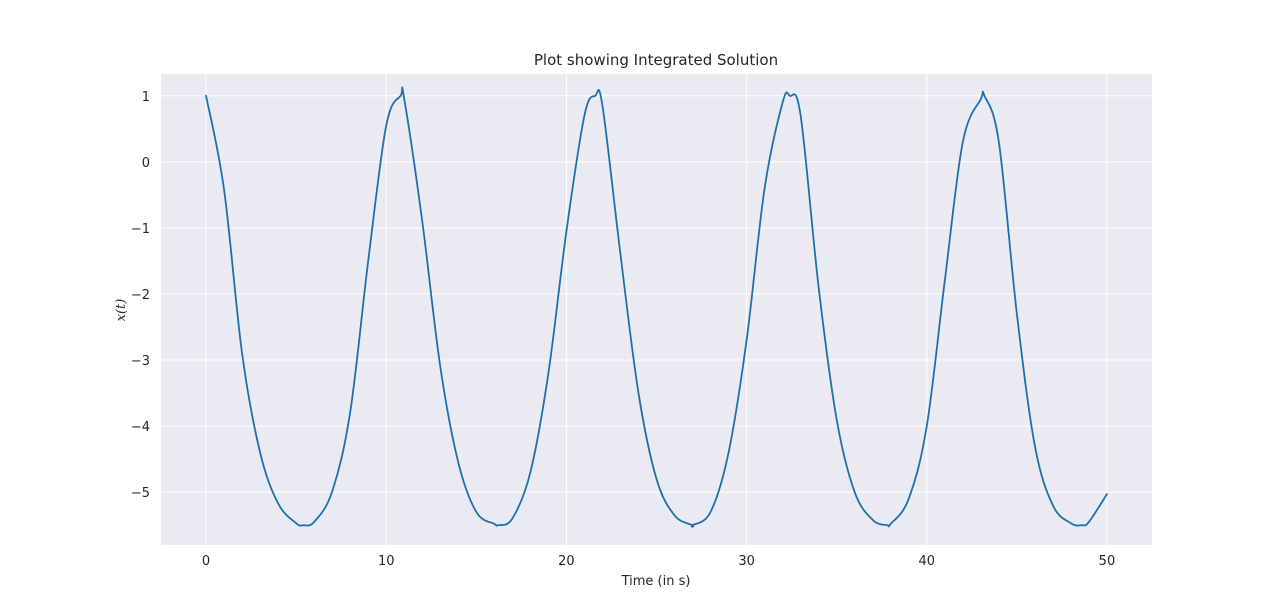  Describe the element at coordinates (140, 295) in the screenshot. I see `y-tick-label: −2` at that location.